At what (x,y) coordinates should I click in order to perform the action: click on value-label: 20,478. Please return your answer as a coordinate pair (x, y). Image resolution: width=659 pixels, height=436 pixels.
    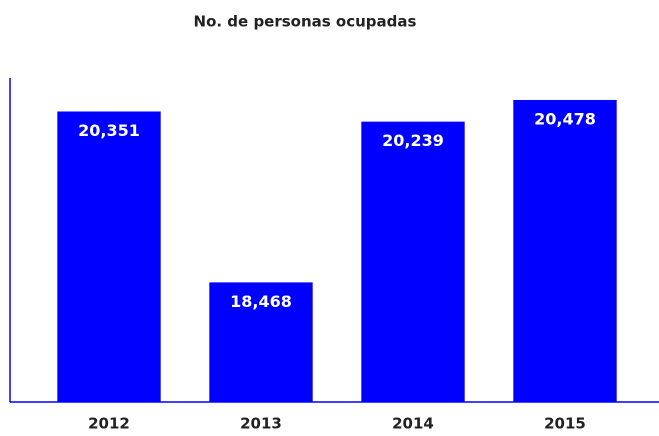
    Looking at the image, I should click on (565, 118).